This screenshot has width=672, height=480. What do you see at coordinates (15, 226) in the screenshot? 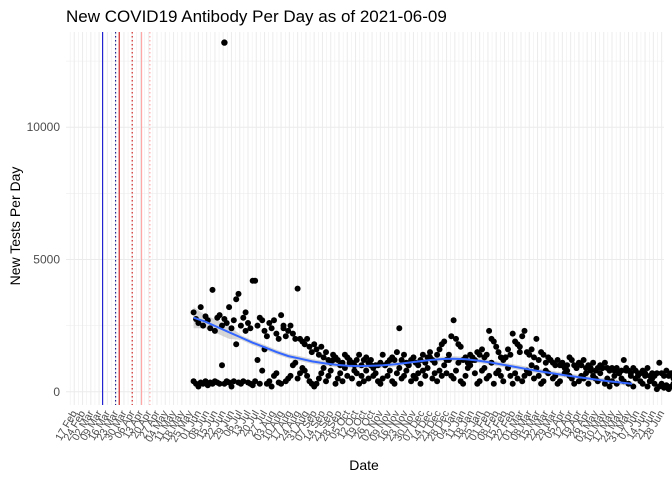
I see `y-axis-title: New Tests Per Day` at bounding box center [15, 226].